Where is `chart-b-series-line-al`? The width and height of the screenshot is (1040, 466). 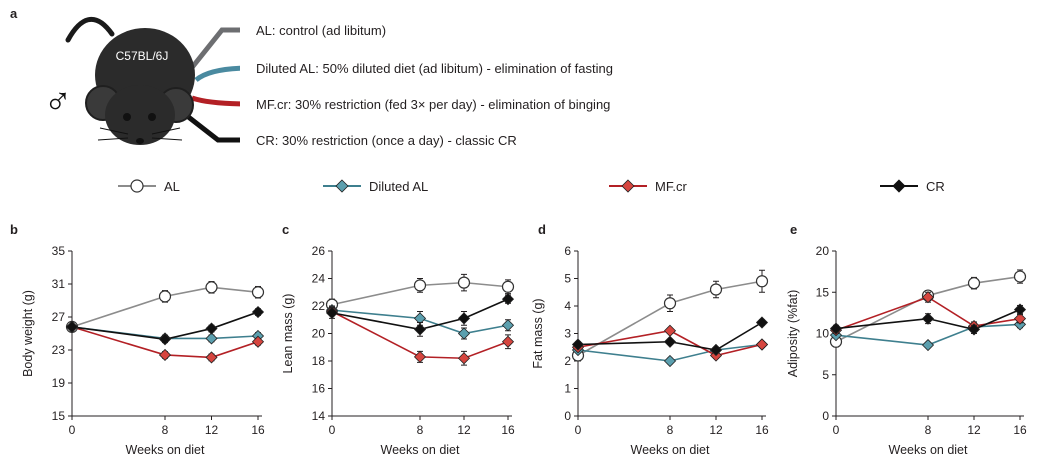
chart-b-series-line-al is located at coordinates (165, 307).